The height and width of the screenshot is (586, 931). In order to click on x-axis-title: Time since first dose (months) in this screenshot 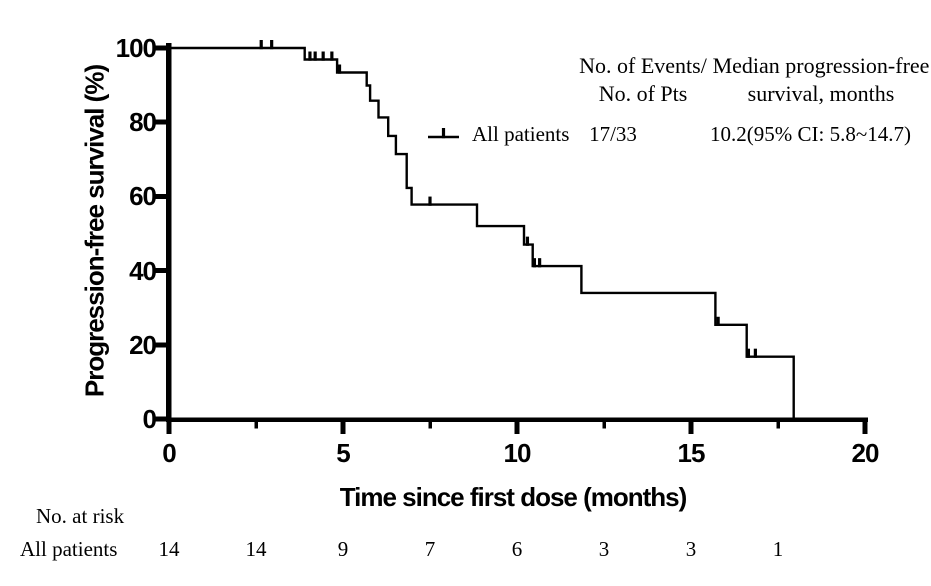, I will do `click(513, 497)`.